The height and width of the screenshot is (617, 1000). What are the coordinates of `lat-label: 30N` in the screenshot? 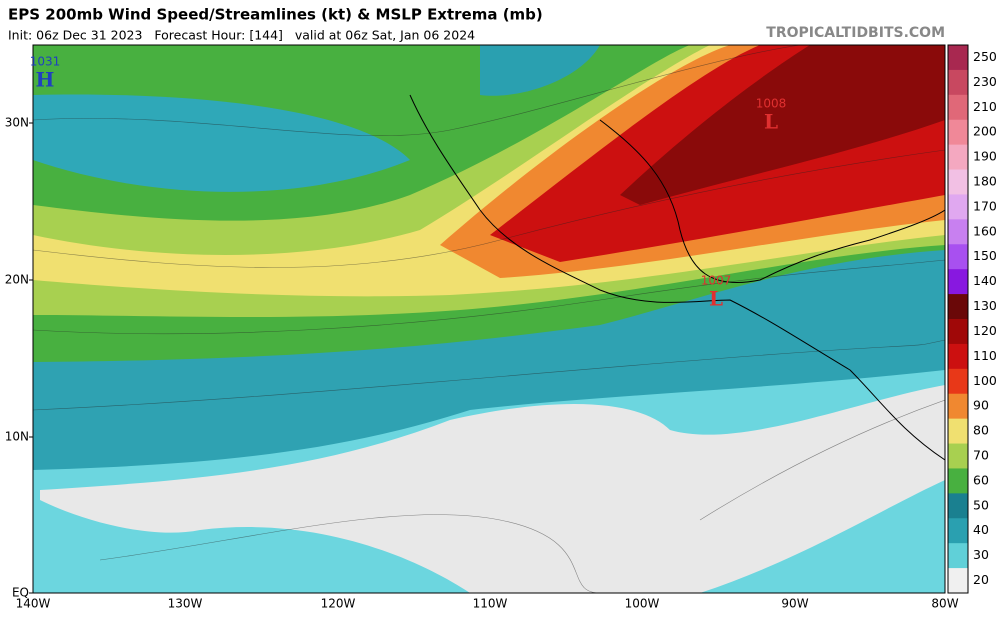 It's located at (17, 123).